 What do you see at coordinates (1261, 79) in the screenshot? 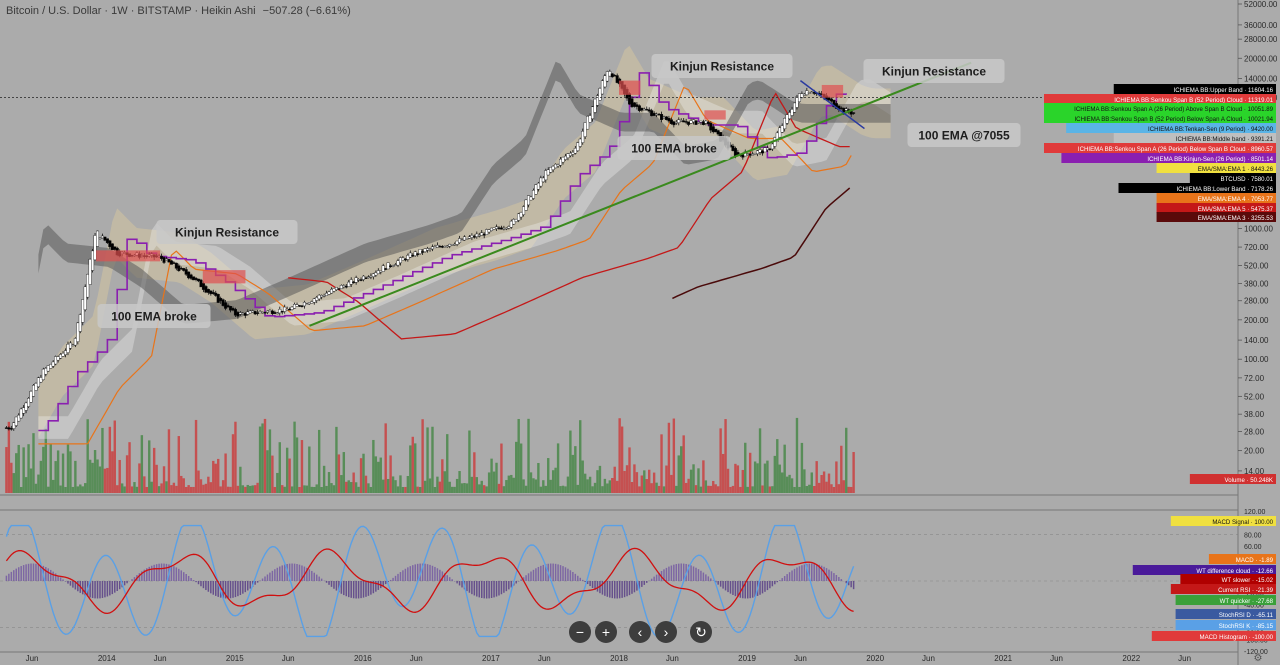
I see `price-tick-label: 14000.00` at bounding box center [1261, 79].